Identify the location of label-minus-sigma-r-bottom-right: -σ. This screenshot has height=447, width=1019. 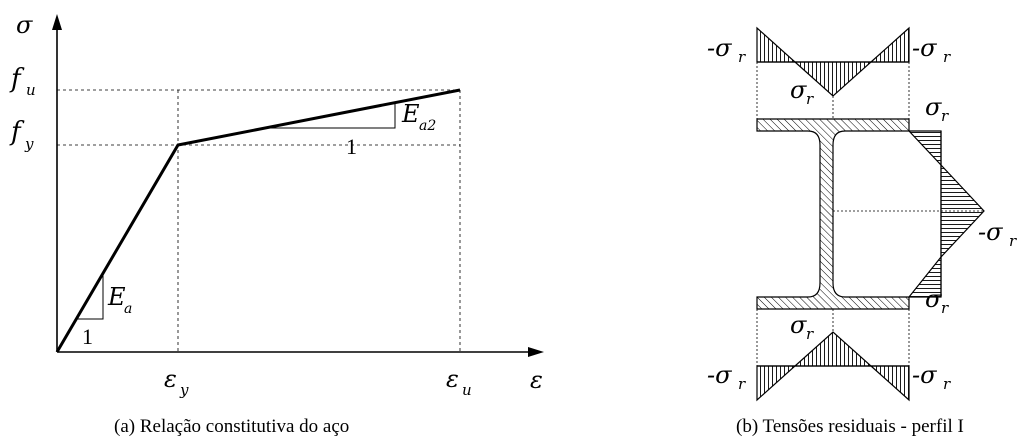
(924, 375).